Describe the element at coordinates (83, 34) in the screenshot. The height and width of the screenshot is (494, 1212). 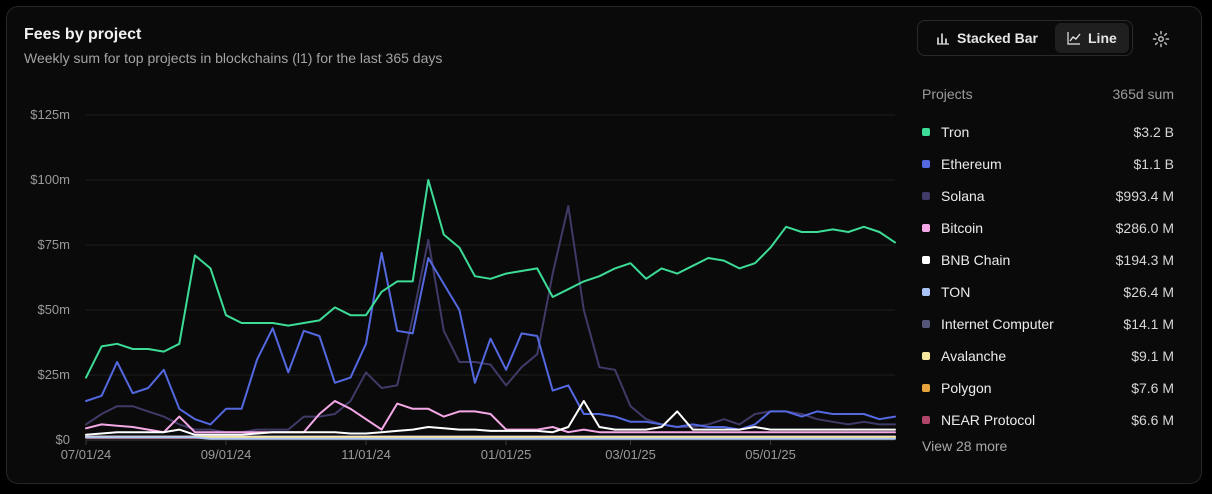
I see `chart-title: Fees by project` at that location.